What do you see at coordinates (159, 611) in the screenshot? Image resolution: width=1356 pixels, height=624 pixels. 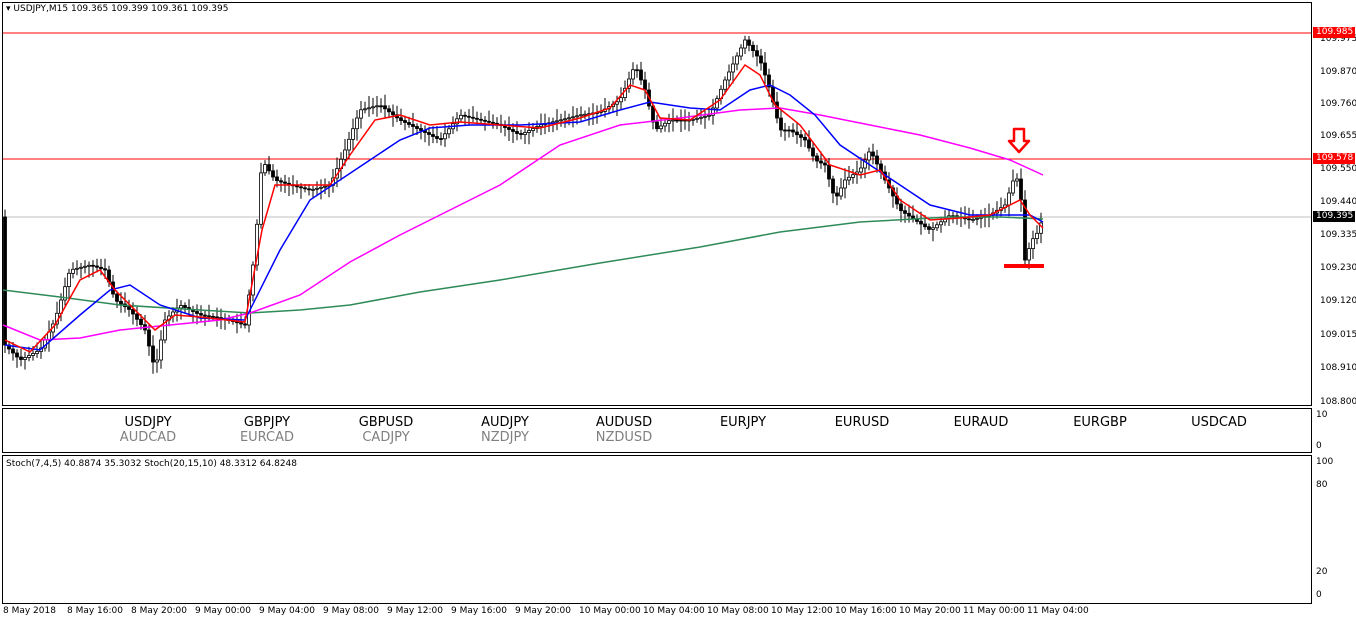 I see `time-axis-tick: 8 May 20:00` at bounding box center [159, 611].